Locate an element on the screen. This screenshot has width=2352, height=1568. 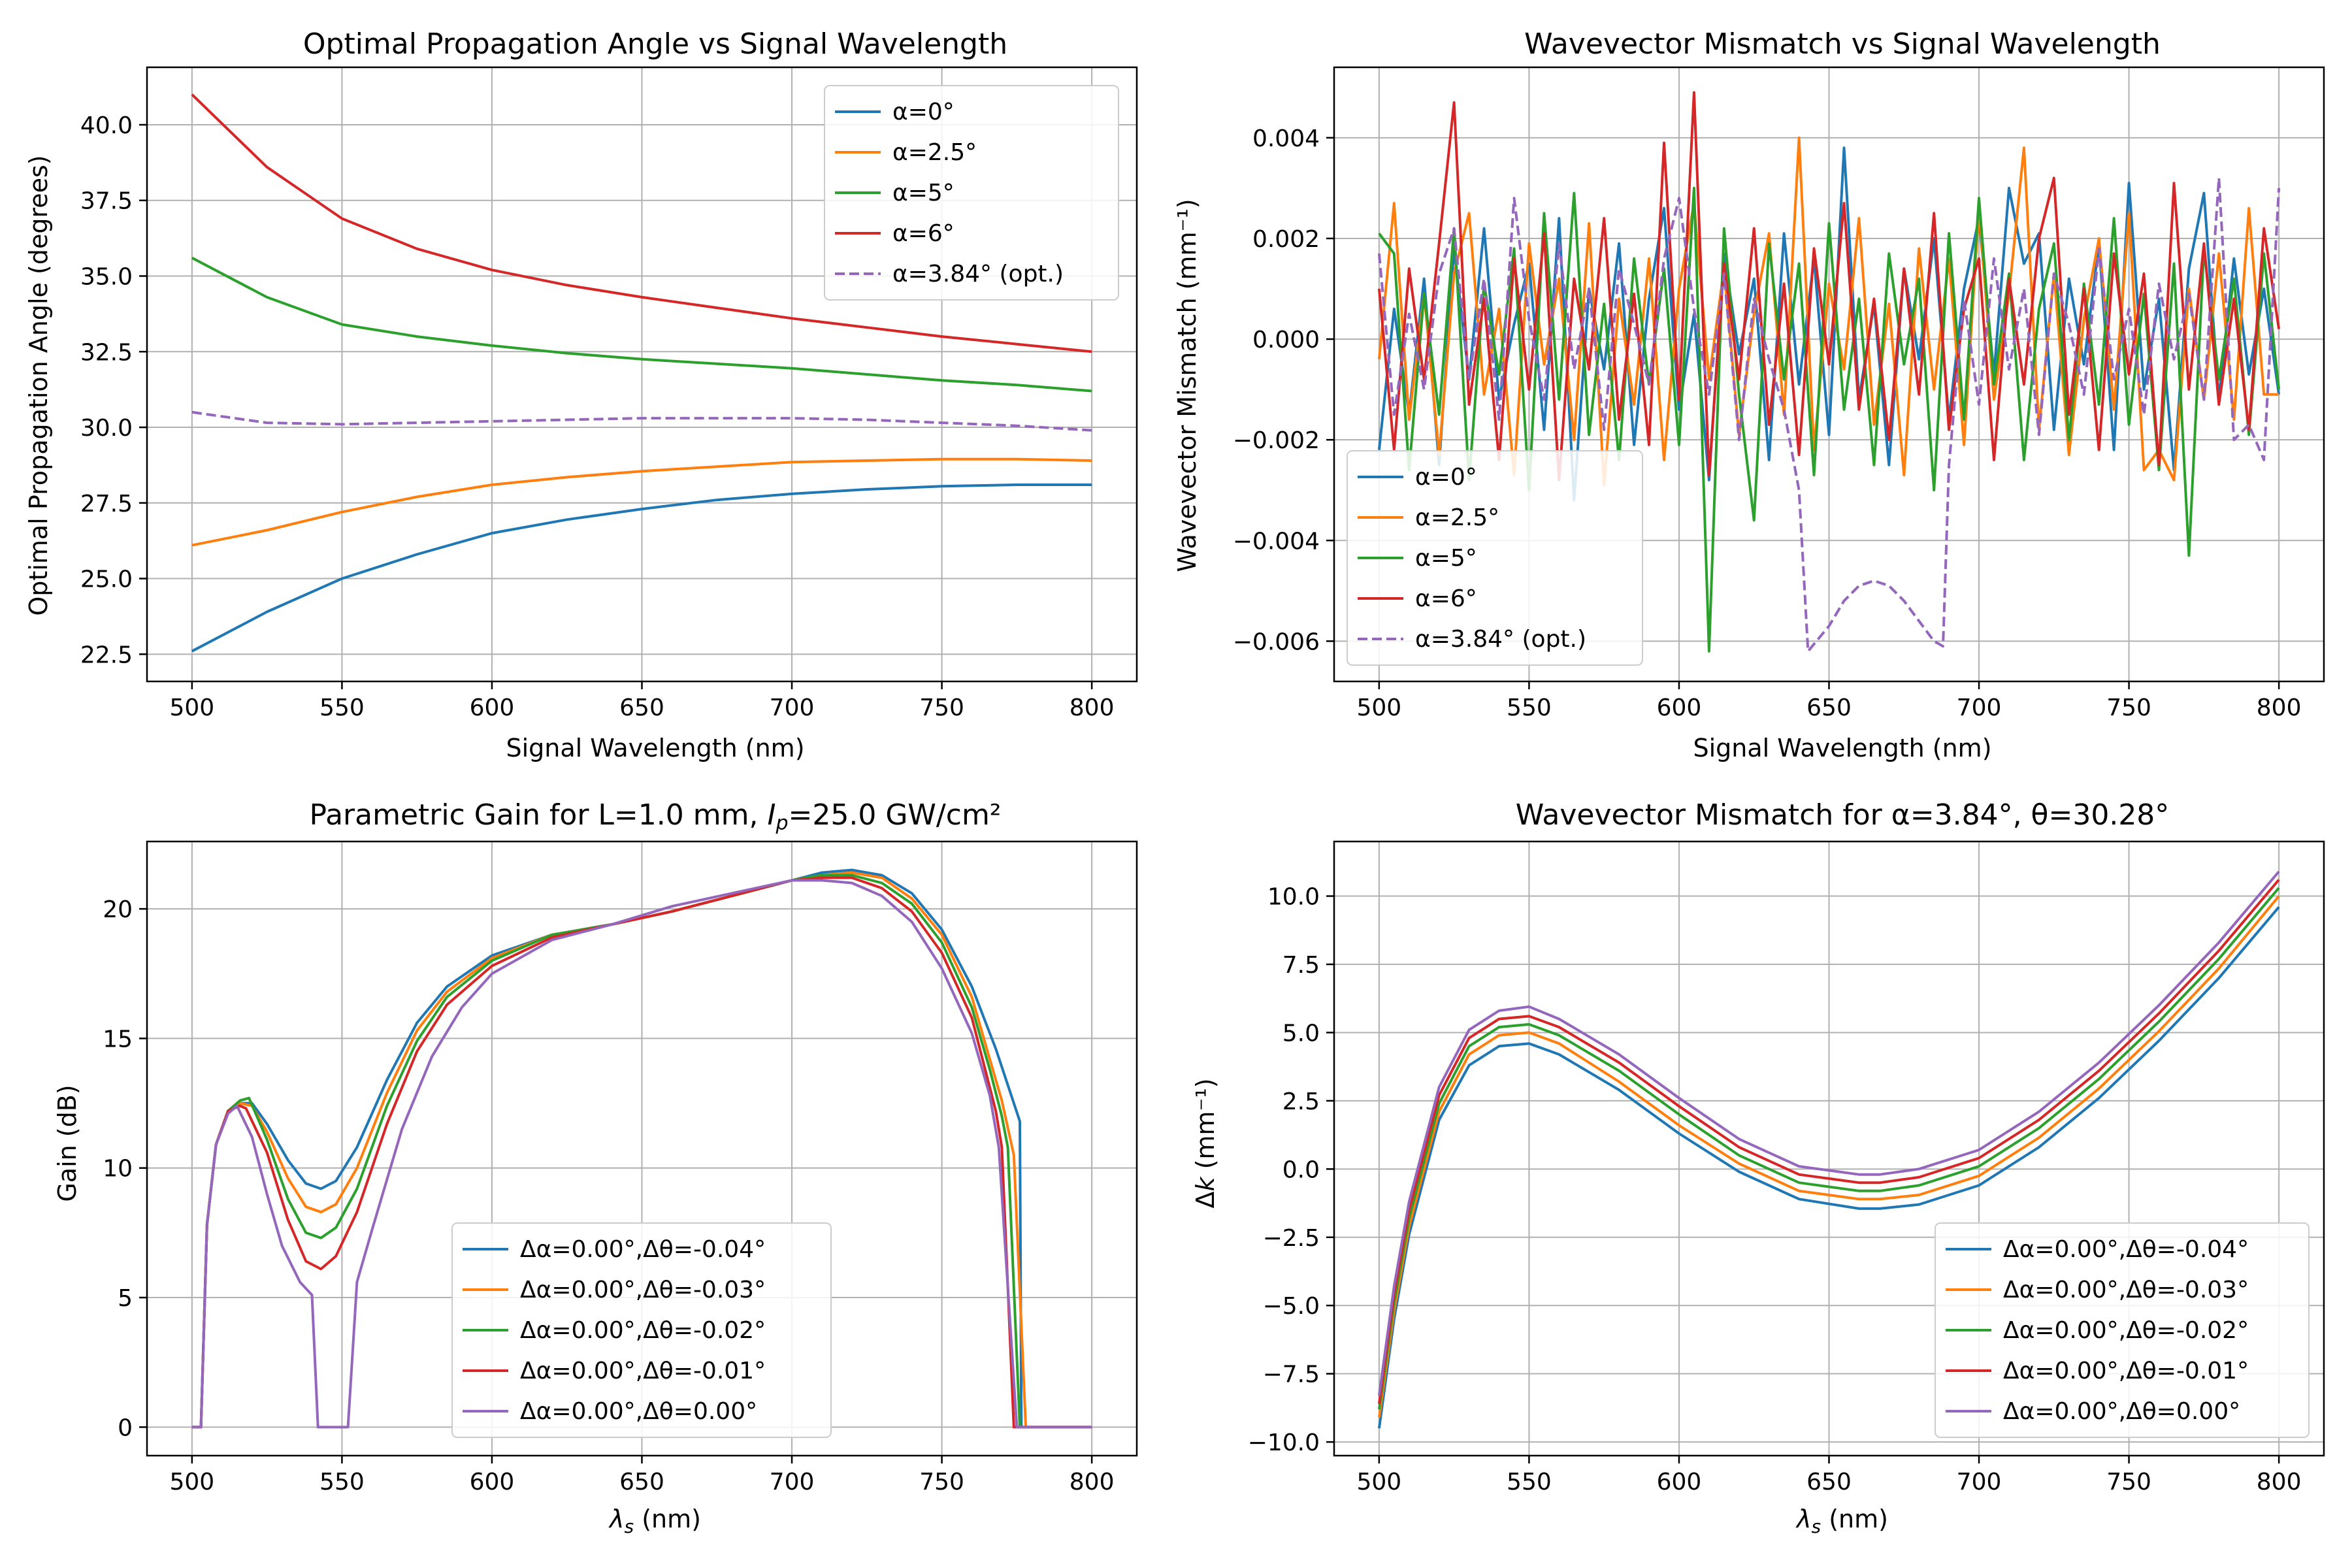
y-tick-label: −2.5 is located at coordinates (1291, 1238).